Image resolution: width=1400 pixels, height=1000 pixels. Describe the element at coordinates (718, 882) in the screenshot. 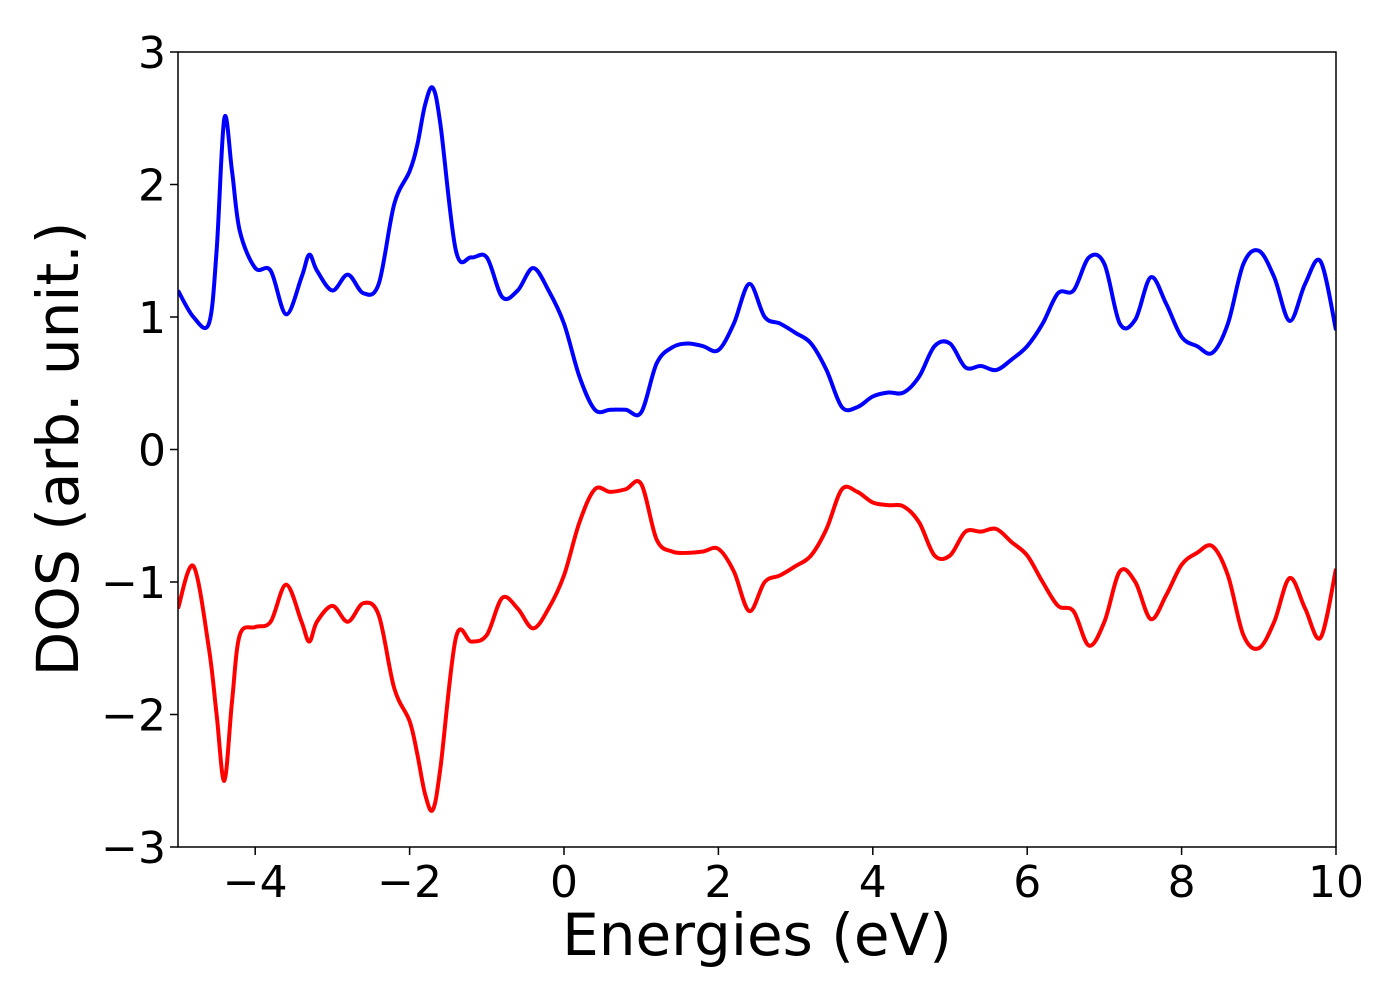

I see `x-tick-label: 2` at that location.